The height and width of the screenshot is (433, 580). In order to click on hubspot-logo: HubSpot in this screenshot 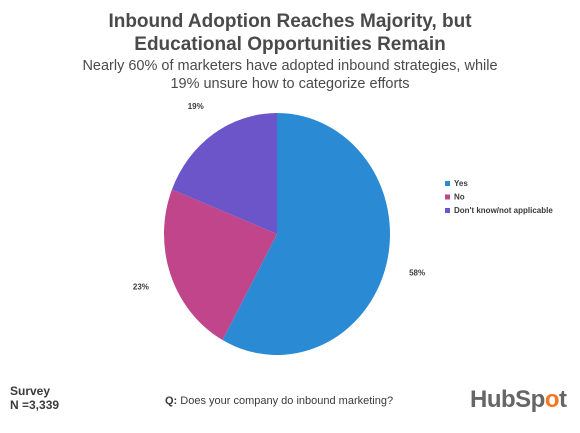, I will do `click(518, 400)`.